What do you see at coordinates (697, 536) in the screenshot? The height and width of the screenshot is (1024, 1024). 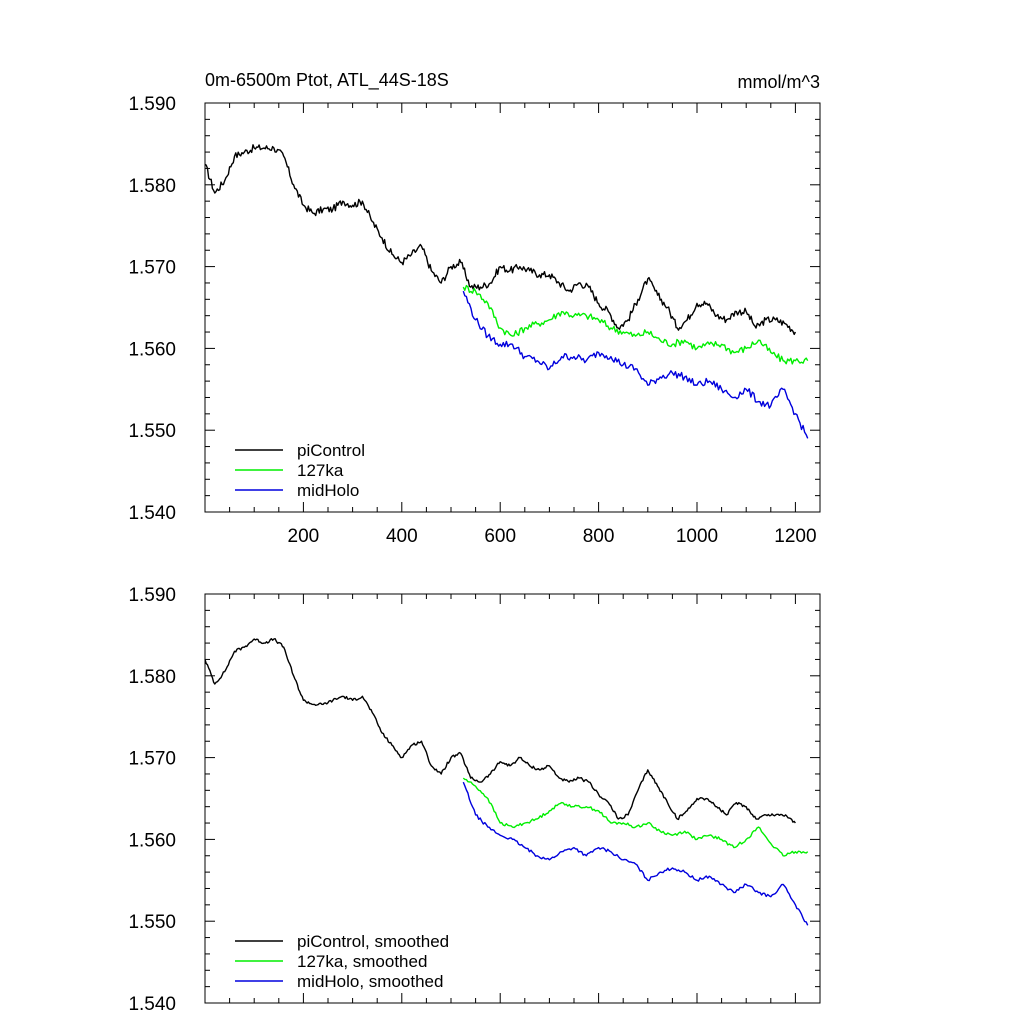 I see `x-tick-label: 1000` at bounding box center [697, 536].